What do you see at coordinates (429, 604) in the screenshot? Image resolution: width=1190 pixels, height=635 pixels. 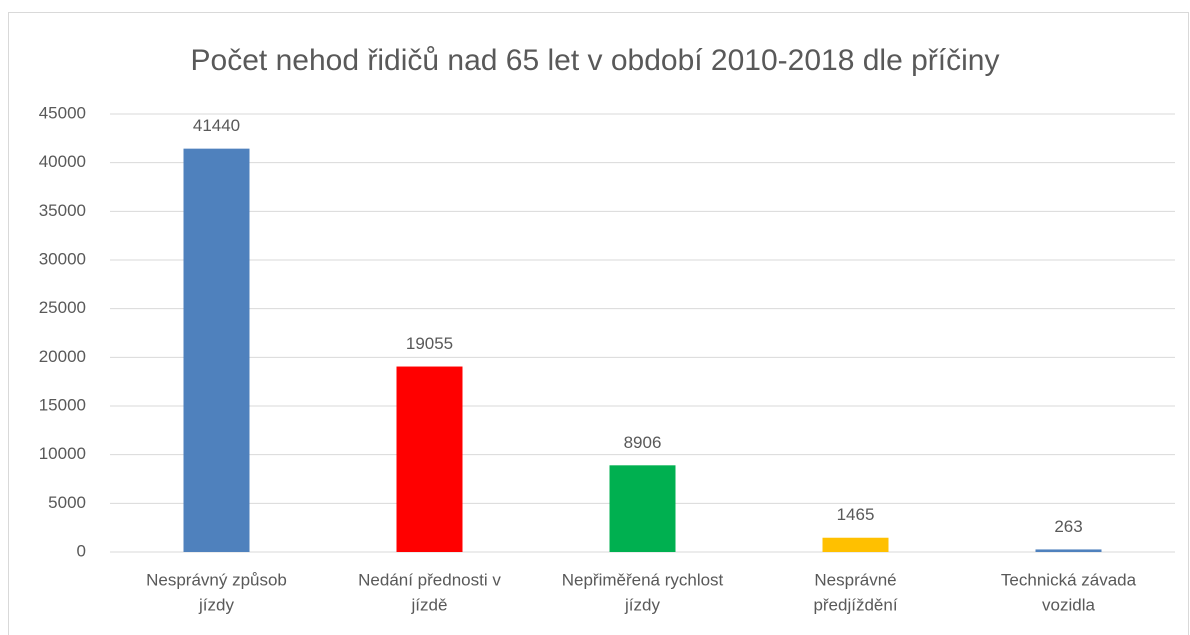 I see `x-tick-label: jízdě` at bounding box center [429, 604].